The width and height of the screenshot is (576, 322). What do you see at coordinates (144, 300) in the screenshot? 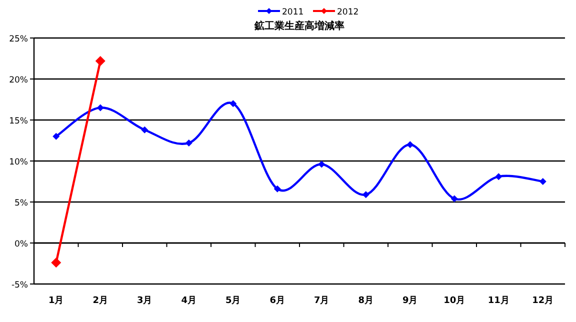
I see `x-tick-label: 3月` at bounding box center [144, 300].